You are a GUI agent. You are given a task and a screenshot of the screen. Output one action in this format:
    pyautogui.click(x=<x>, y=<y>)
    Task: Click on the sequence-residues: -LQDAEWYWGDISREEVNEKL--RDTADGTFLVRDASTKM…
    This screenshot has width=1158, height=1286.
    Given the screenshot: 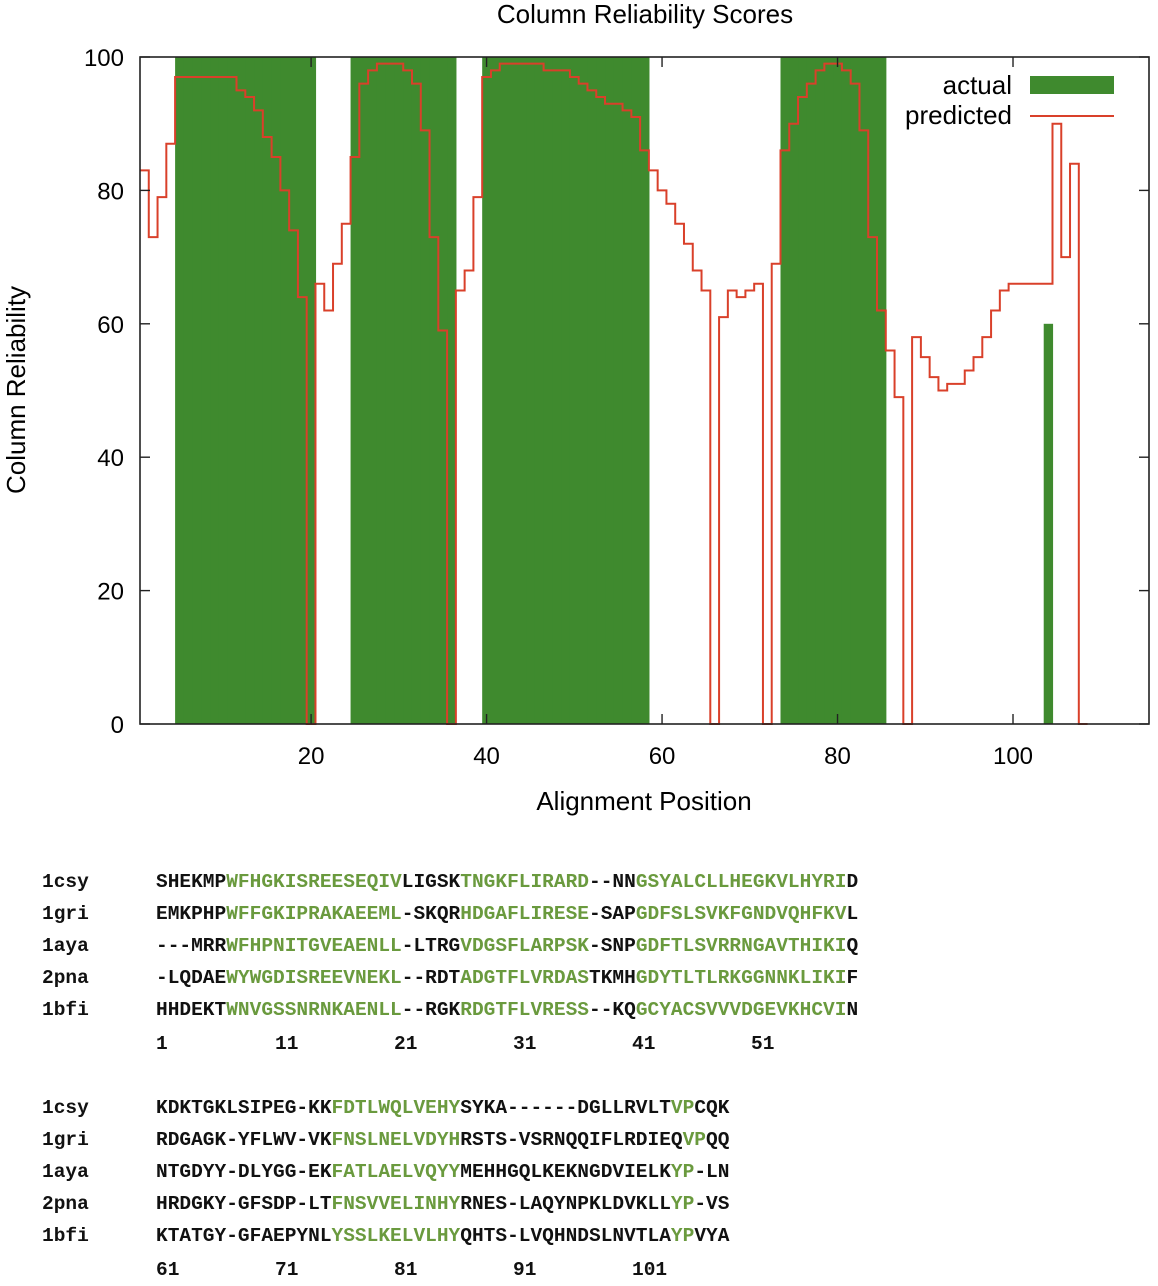 What is the action you would take?
    pyautogui.click(x=507, y=978)
    